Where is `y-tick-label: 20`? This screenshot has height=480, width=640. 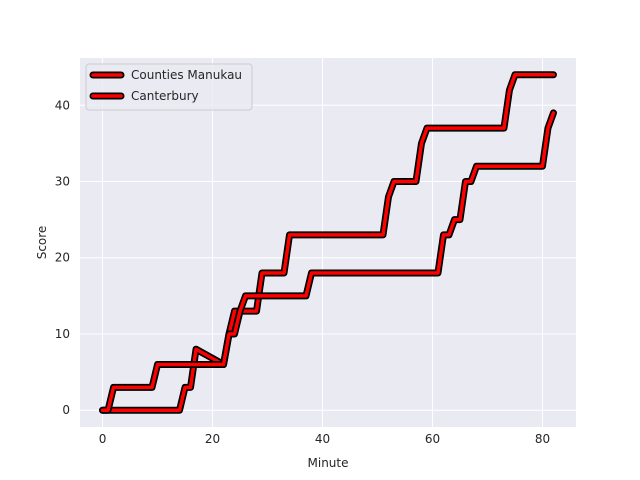 y-tick-label: 20 is located at coordinates (62, 258).